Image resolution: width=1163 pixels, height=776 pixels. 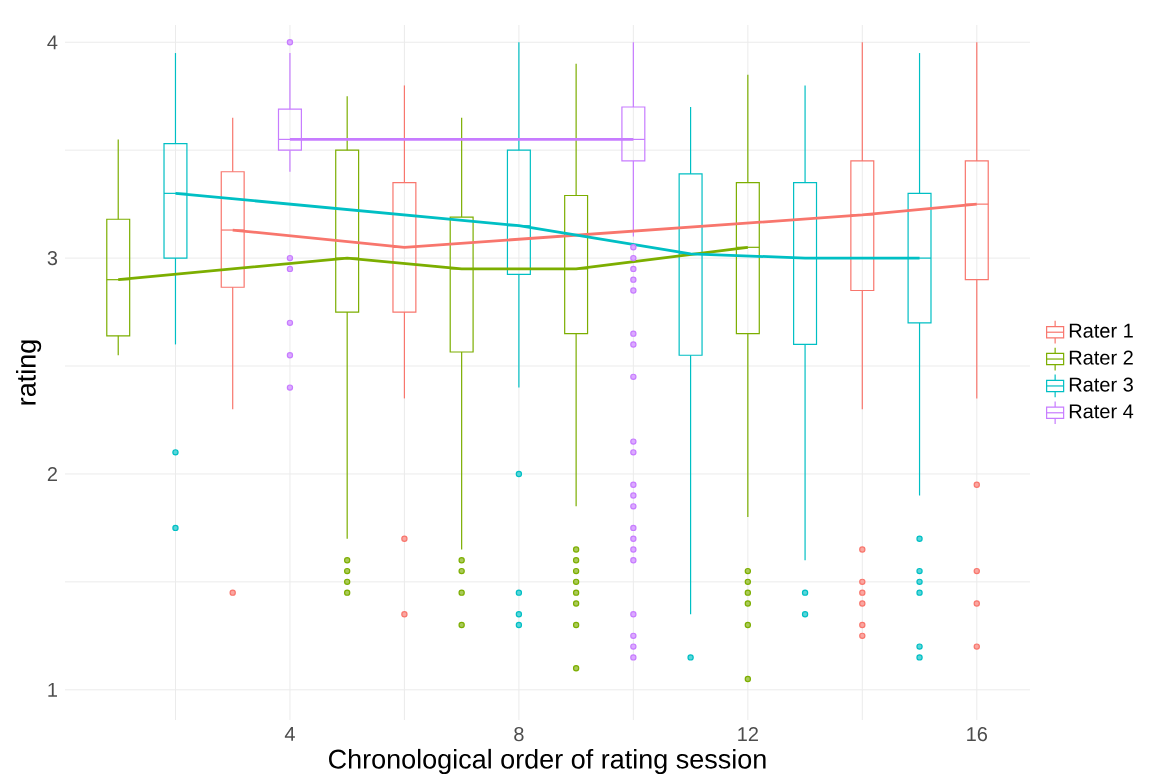 What do you see at coordinates (52, 473) in the screenshot?
I see `y-tick-label: 2` at bounding box center [52, 473].